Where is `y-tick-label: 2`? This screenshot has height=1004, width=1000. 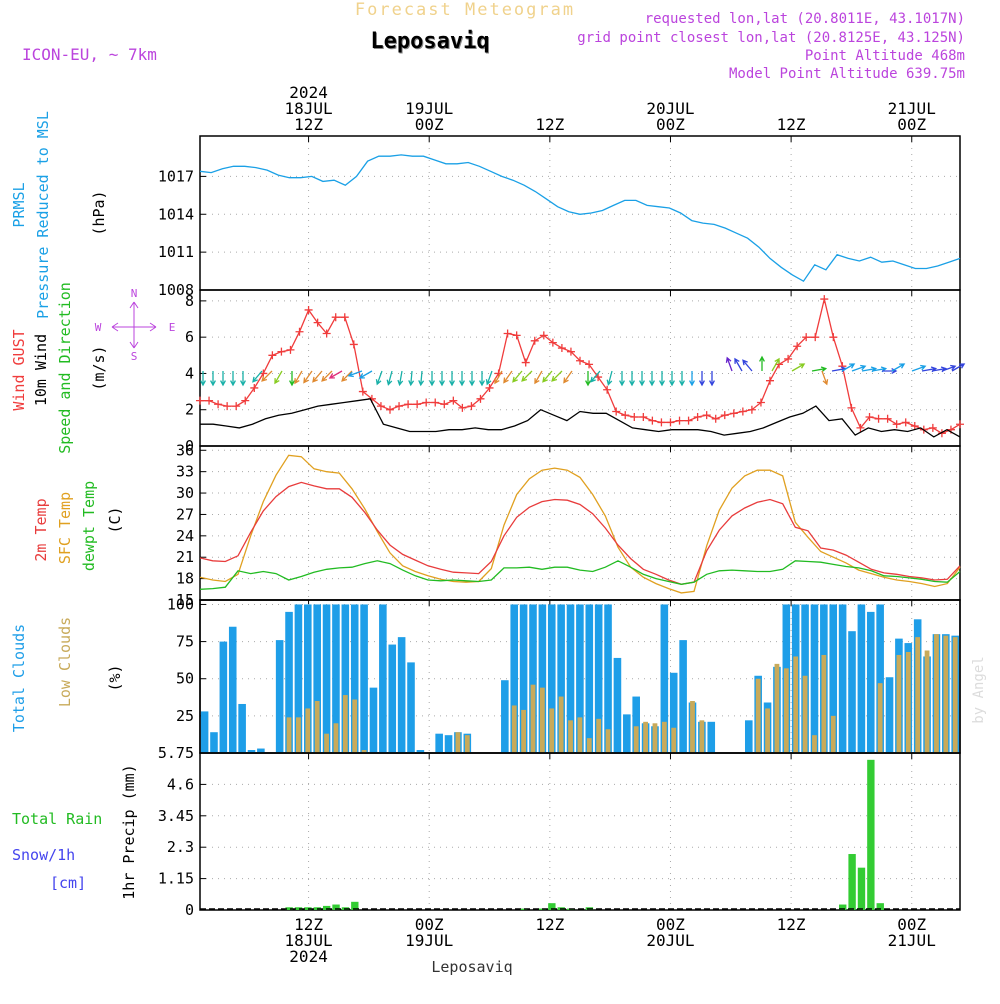
y-tick-label: 2 is located at coordinates (189, 410).